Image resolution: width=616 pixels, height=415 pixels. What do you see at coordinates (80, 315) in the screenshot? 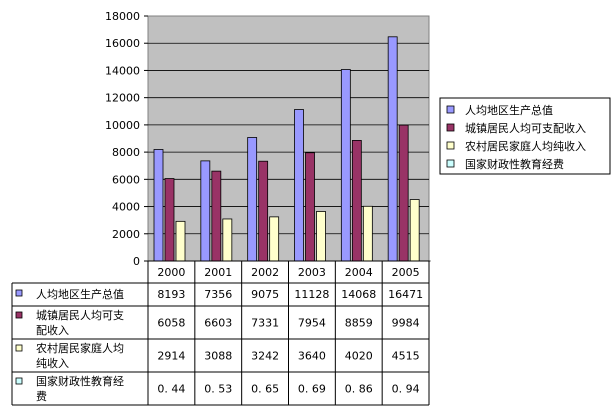
I see `table-row-label: 城镇居民人均可支` at bounding box center [80, 315].